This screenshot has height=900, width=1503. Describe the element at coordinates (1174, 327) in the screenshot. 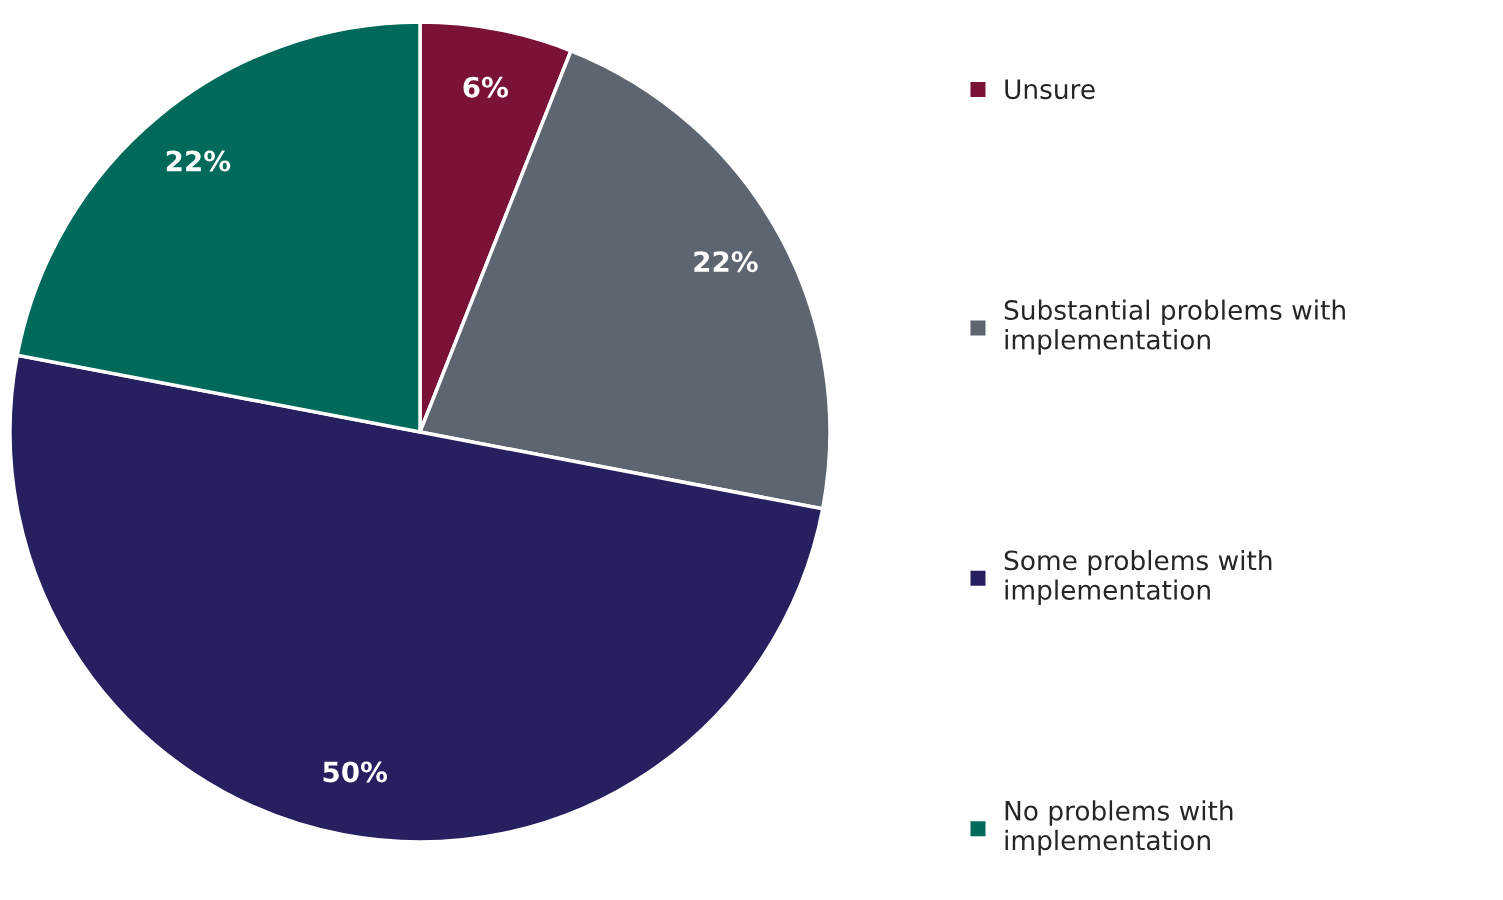

I see `legend-label: Substantial problems with implementation` at that location.